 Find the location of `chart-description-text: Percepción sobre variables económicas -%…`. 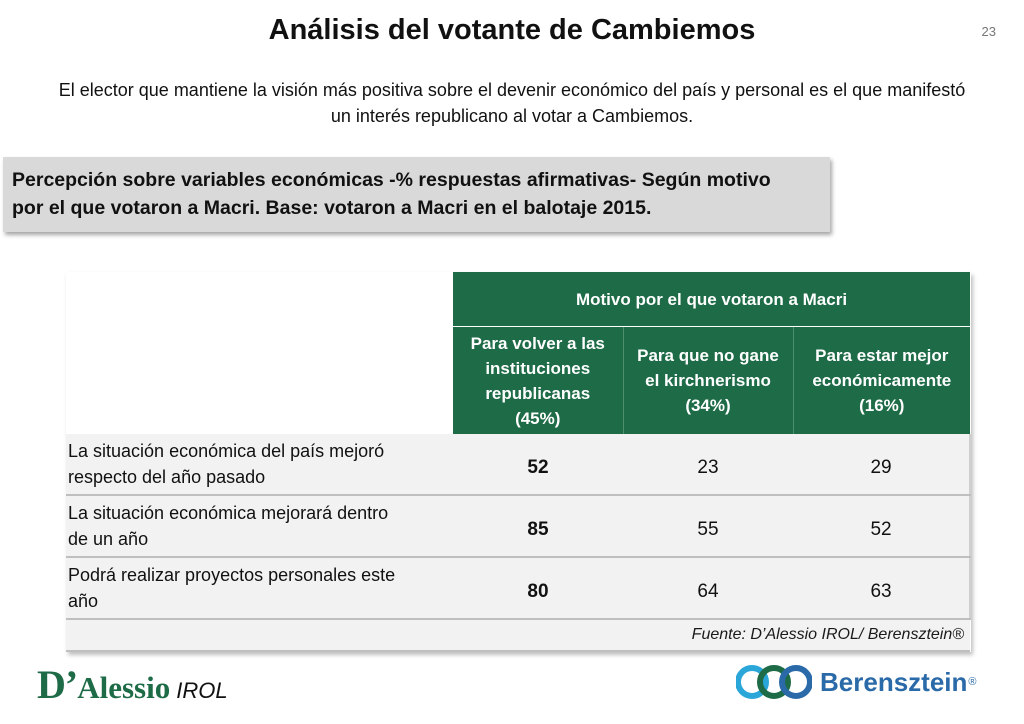

chart-description-text: Percepción sobre variables económicas -%… is located at coordinates (417, 194).